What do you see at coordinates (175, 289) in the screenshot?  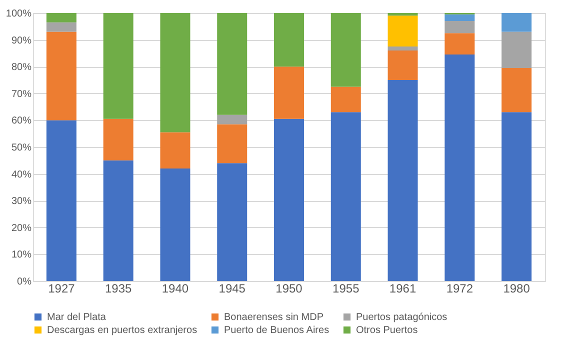 I see `x-tick-label: 1940` at bounding box center [175, 289].